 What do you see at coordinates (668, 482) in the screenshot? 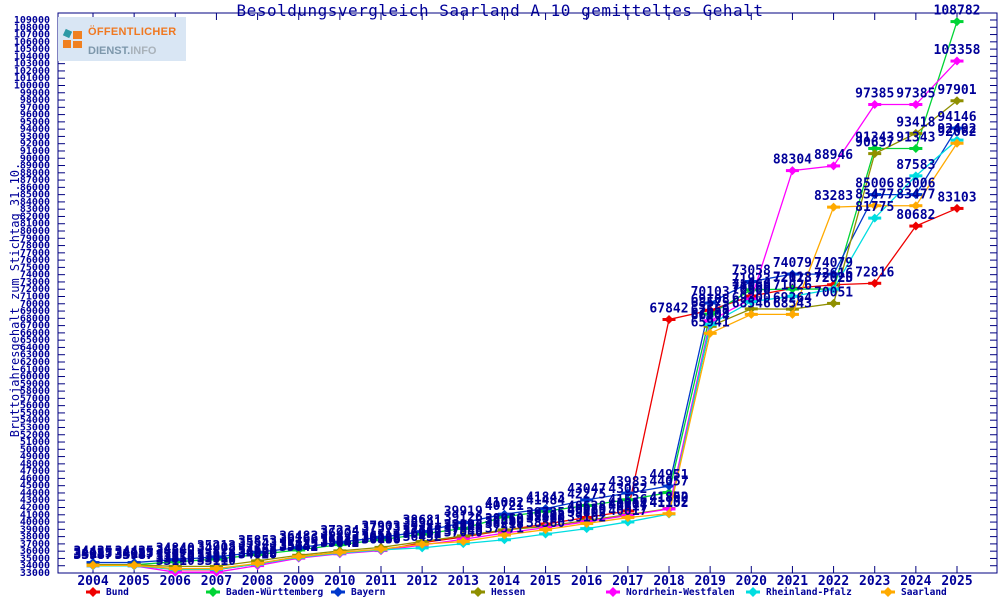
I see `svg-text: 44057` at bounding box center [668, 482].